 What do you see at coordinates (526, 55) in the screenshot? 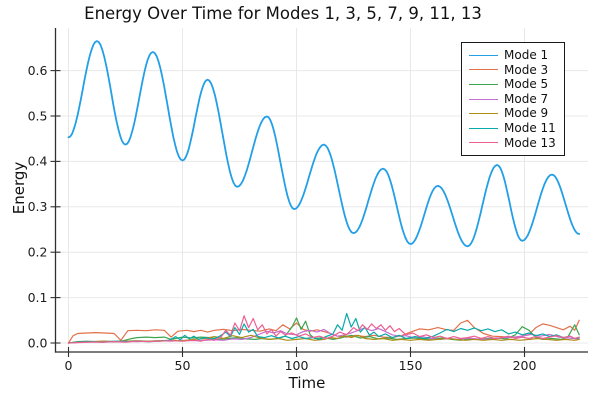
I see `legend-label: Mode 1` at bounding box center [526, 55].